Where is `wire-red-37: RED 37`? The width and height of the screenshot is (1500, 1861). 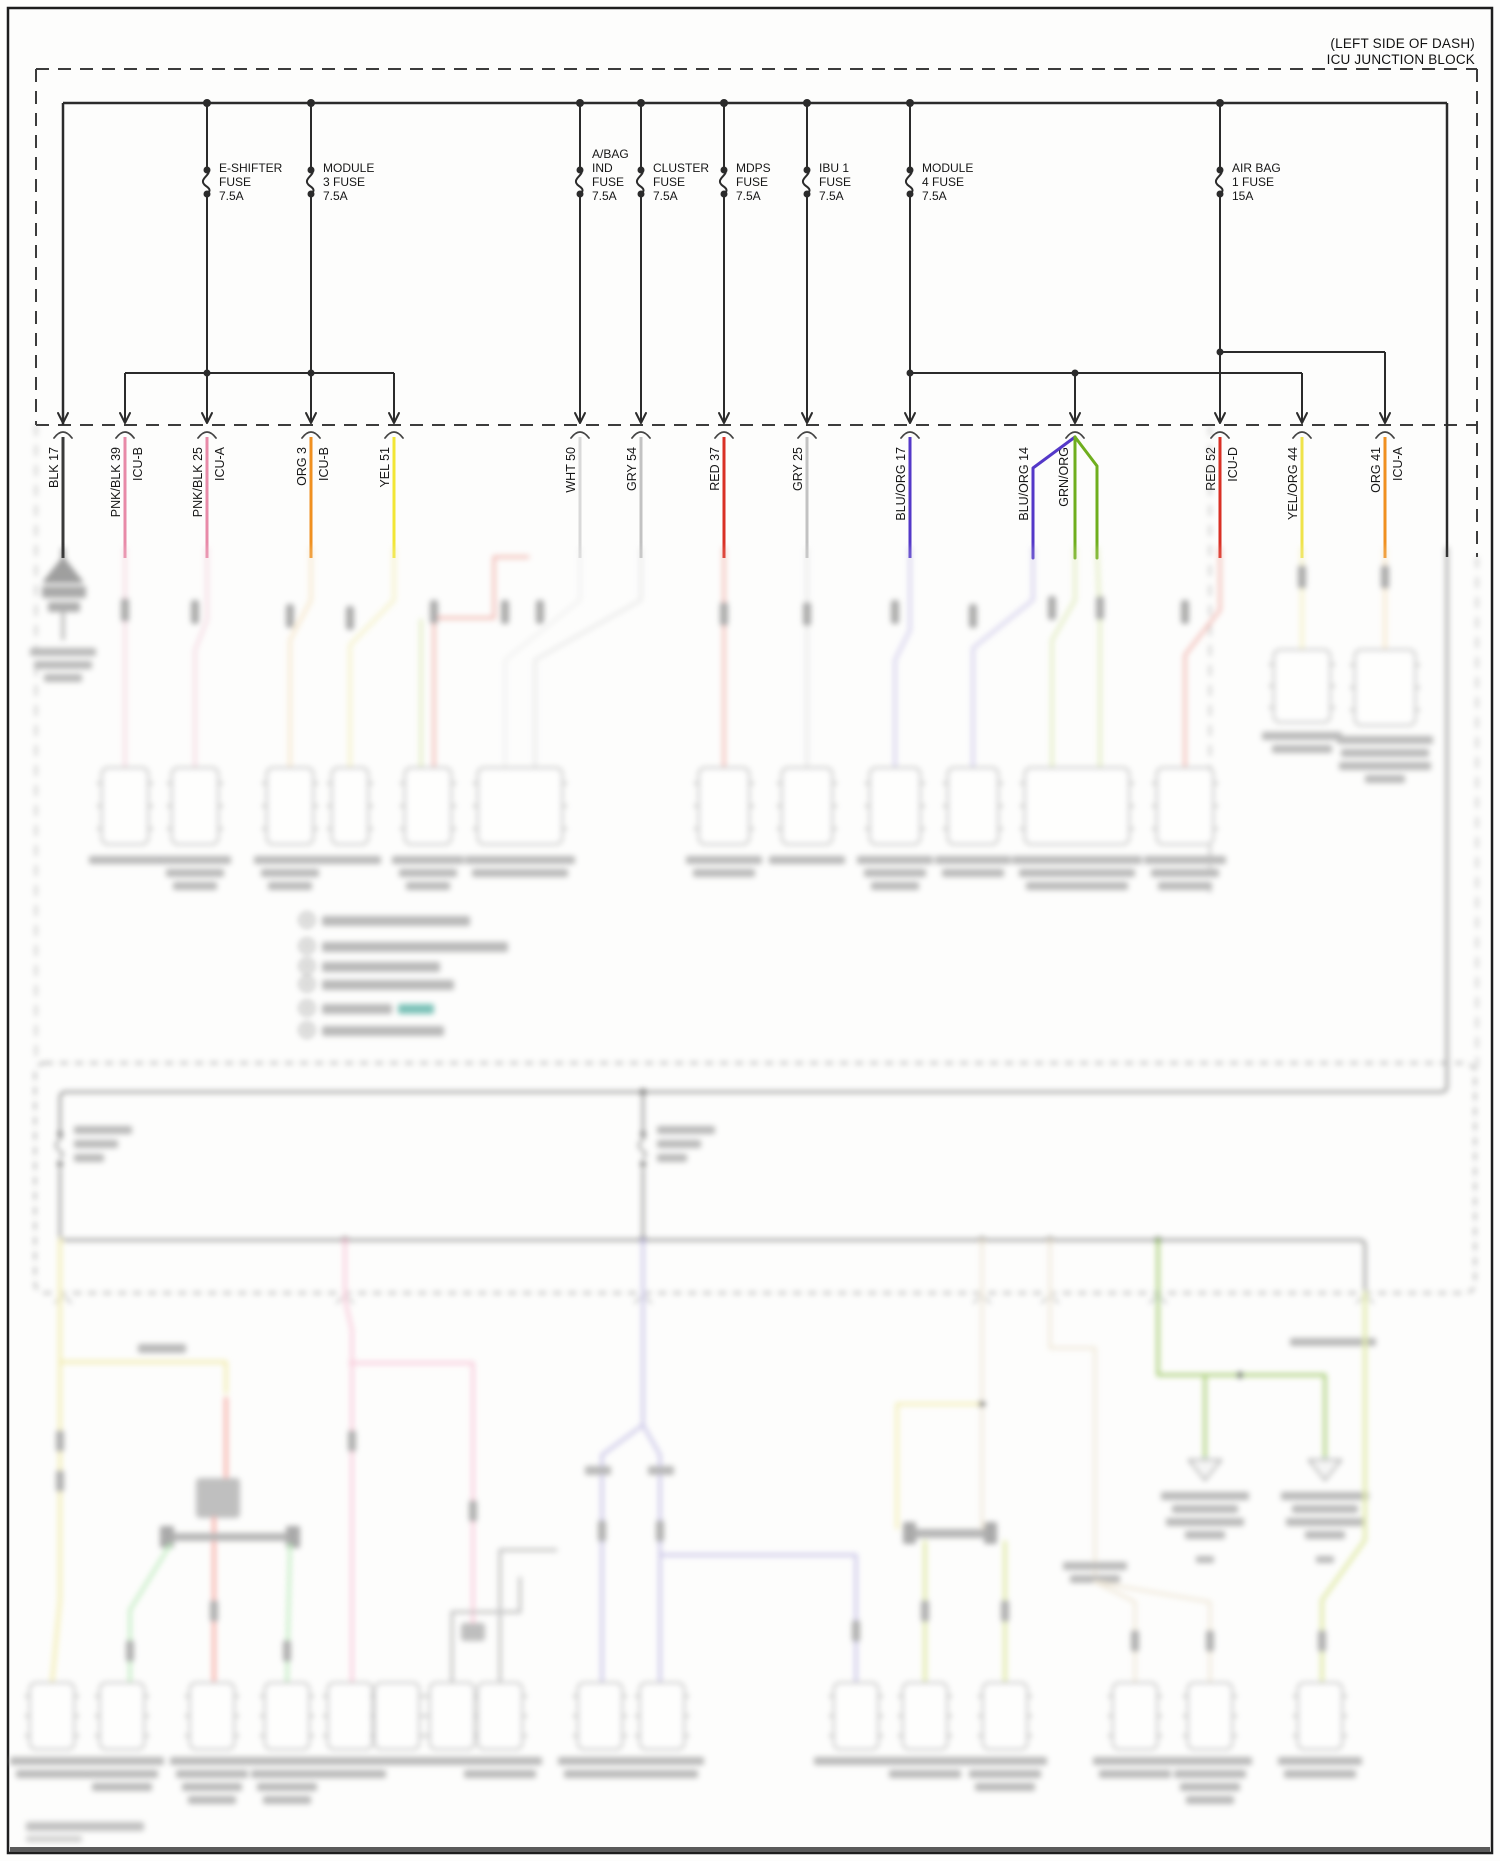 wire-red-37: RED 37 is located at coordinates (721, 494).